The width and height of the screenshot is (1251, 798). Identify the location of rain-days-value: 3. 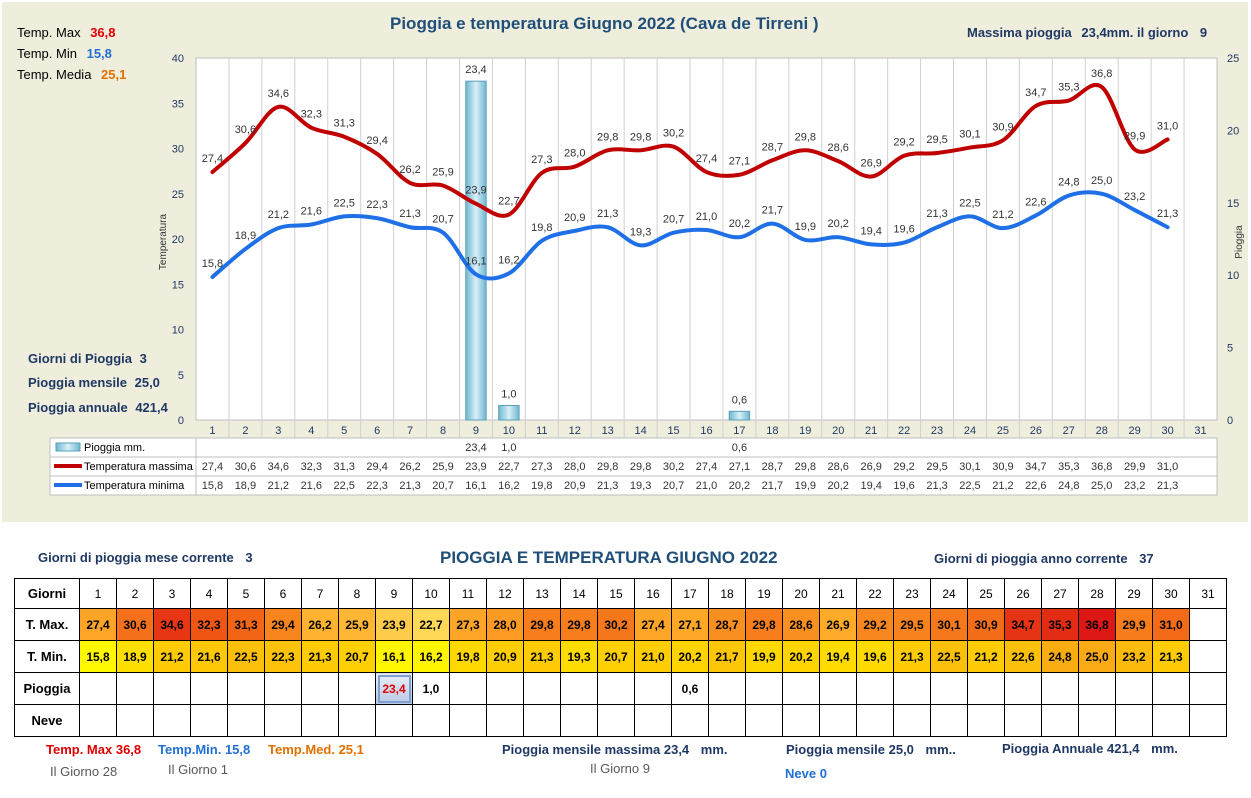
(143, 358).